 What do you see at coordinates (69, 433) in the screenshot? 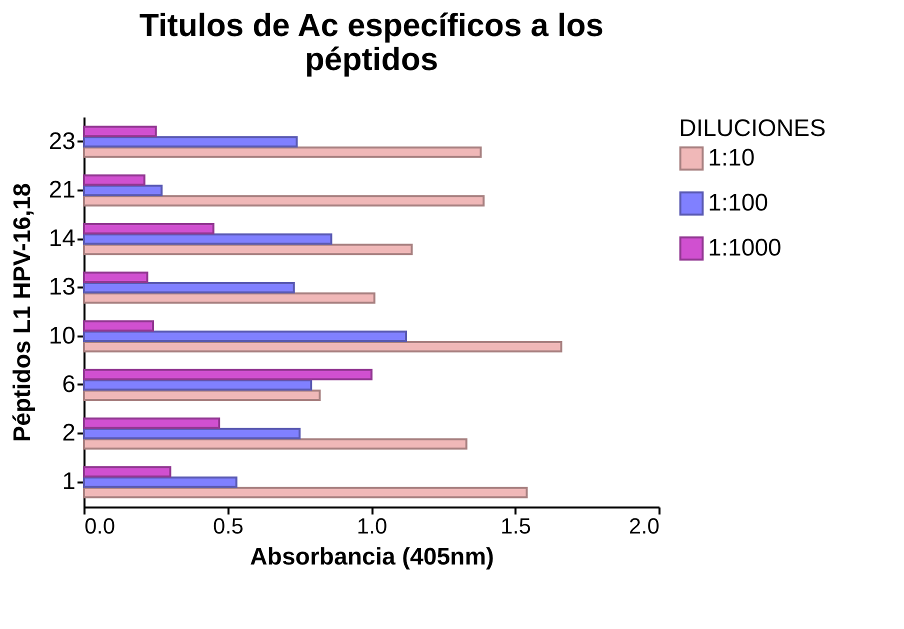
I see `y-tick-label: 2` at bounding box center [69, 433].